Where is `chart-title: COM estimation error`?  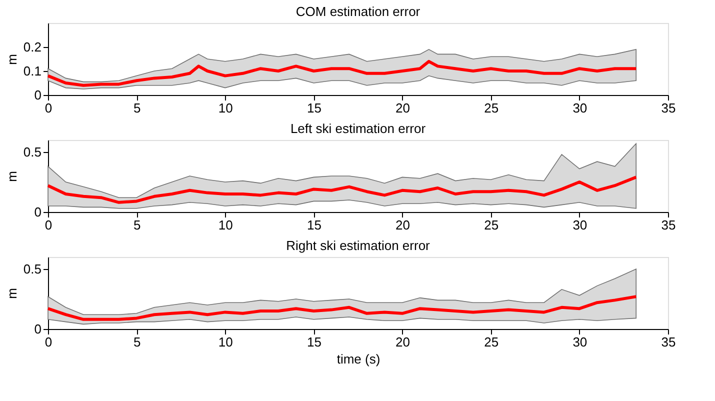
chart-title: COM estimation error is located at coordinates (358, 11).